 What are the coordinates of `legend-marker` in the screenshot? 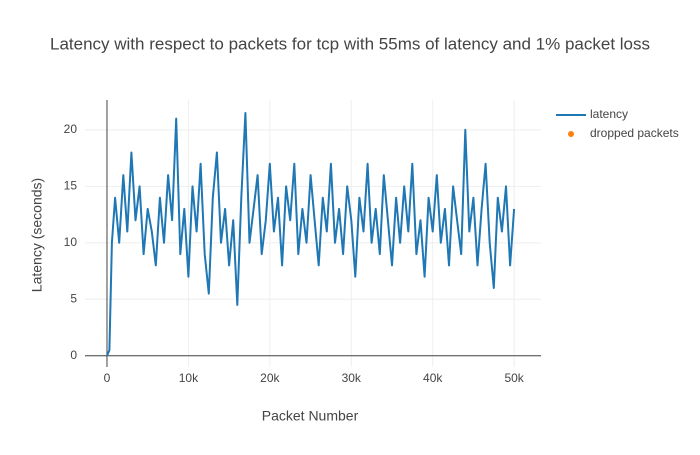 It's located at (571, 134).